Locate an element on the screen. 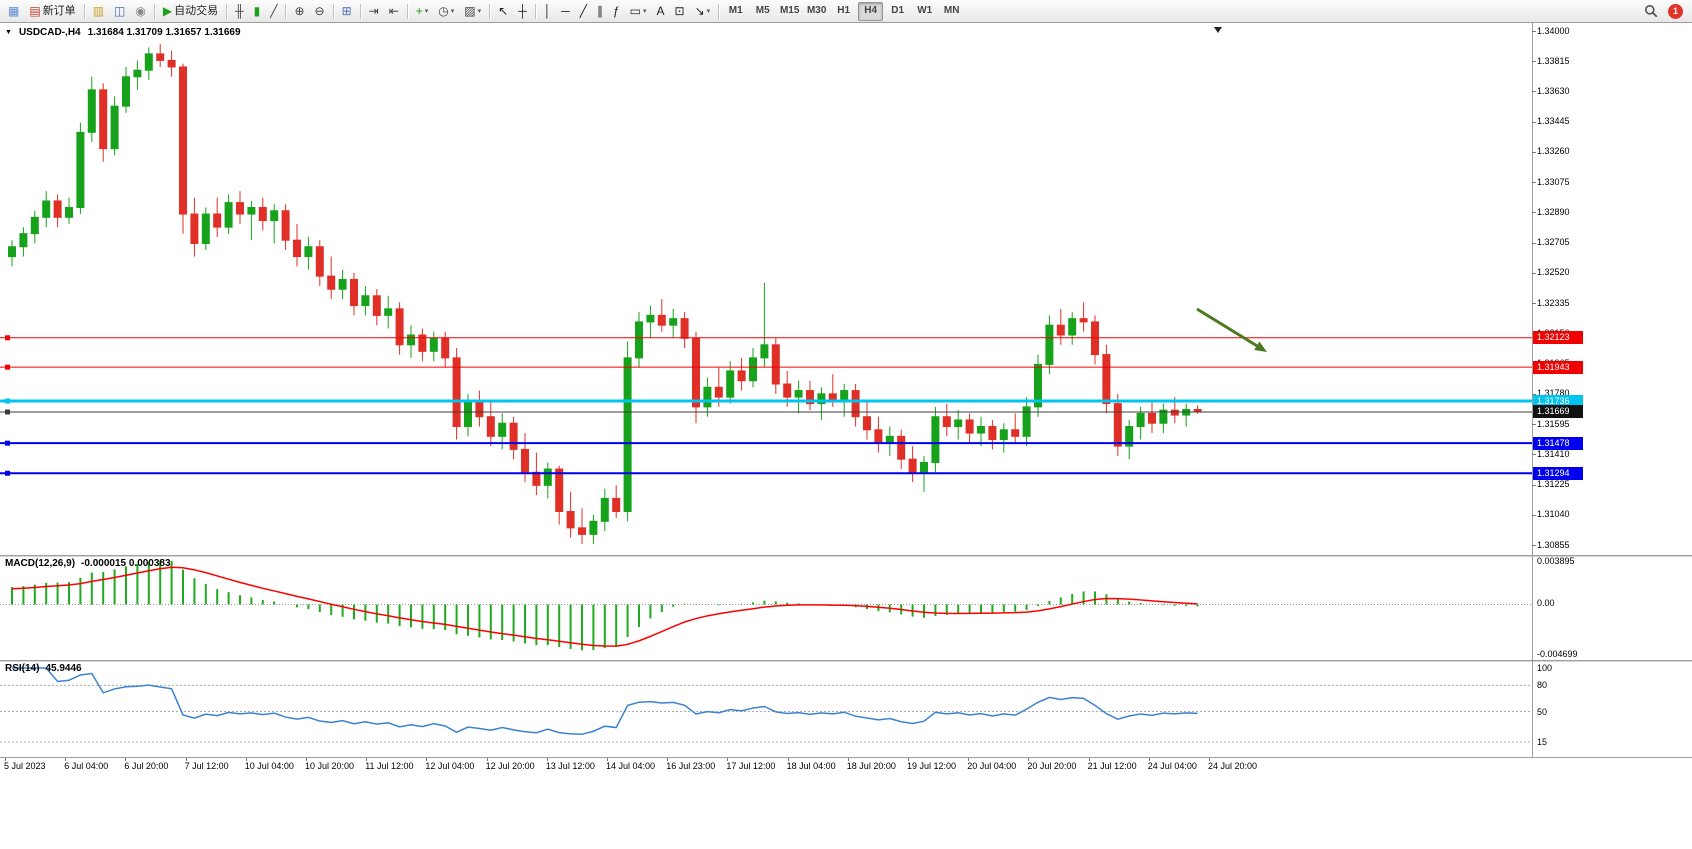 The width and height of the screenshot is (1692, 849). crosshair-button: ┼ is located at coordinates (522, 11).